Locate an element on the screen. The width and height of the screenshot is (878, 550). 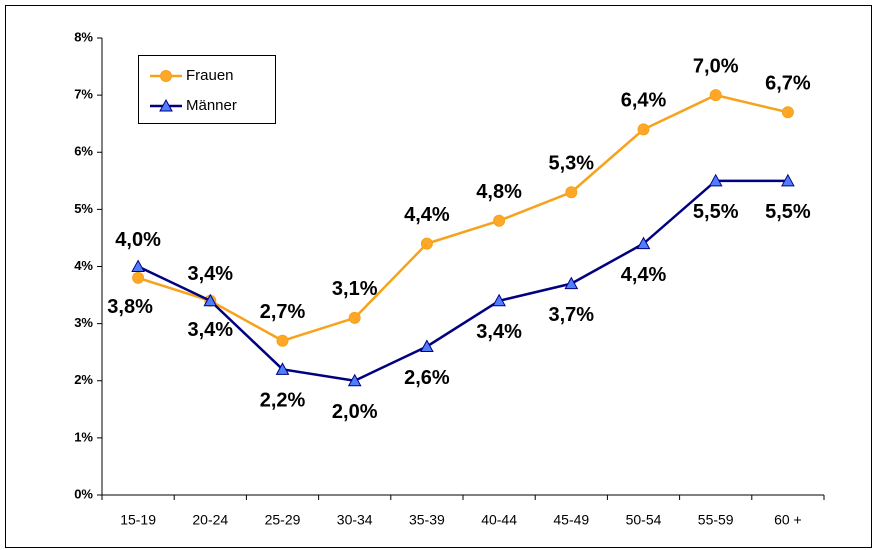
y-tick-label: 5% is located at coordinates (83, 208).